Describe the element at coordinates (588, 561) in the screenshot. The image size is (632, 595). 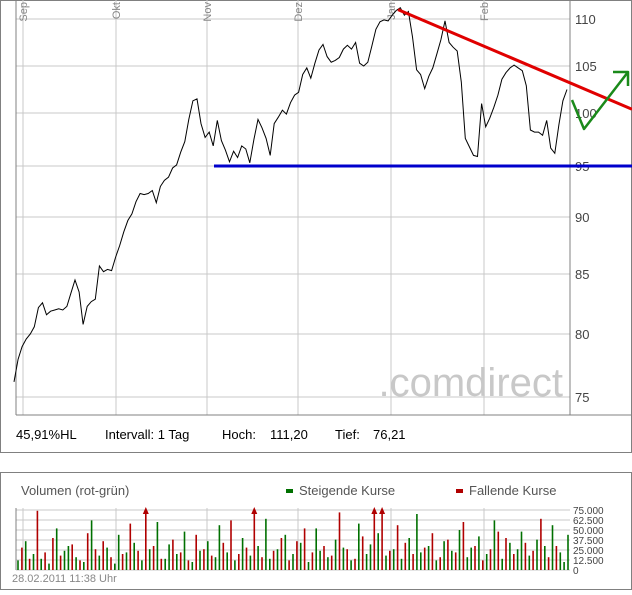
I see `volume-y-tick-label: 12.500` at that location.